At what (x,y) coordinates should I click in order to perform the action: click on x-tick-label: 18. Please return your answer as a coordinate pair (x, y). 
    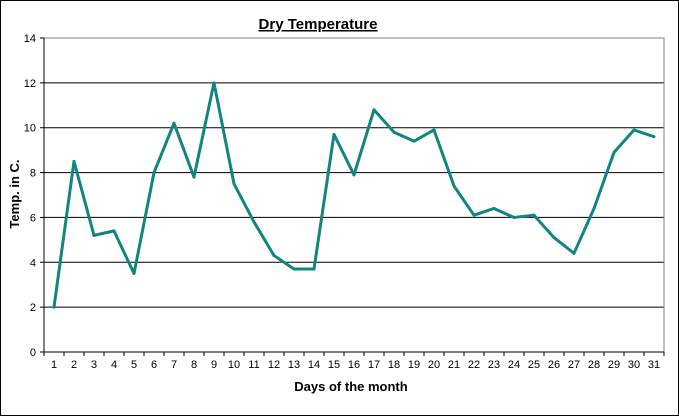
    Looking at the image, I should click on (394, 365).